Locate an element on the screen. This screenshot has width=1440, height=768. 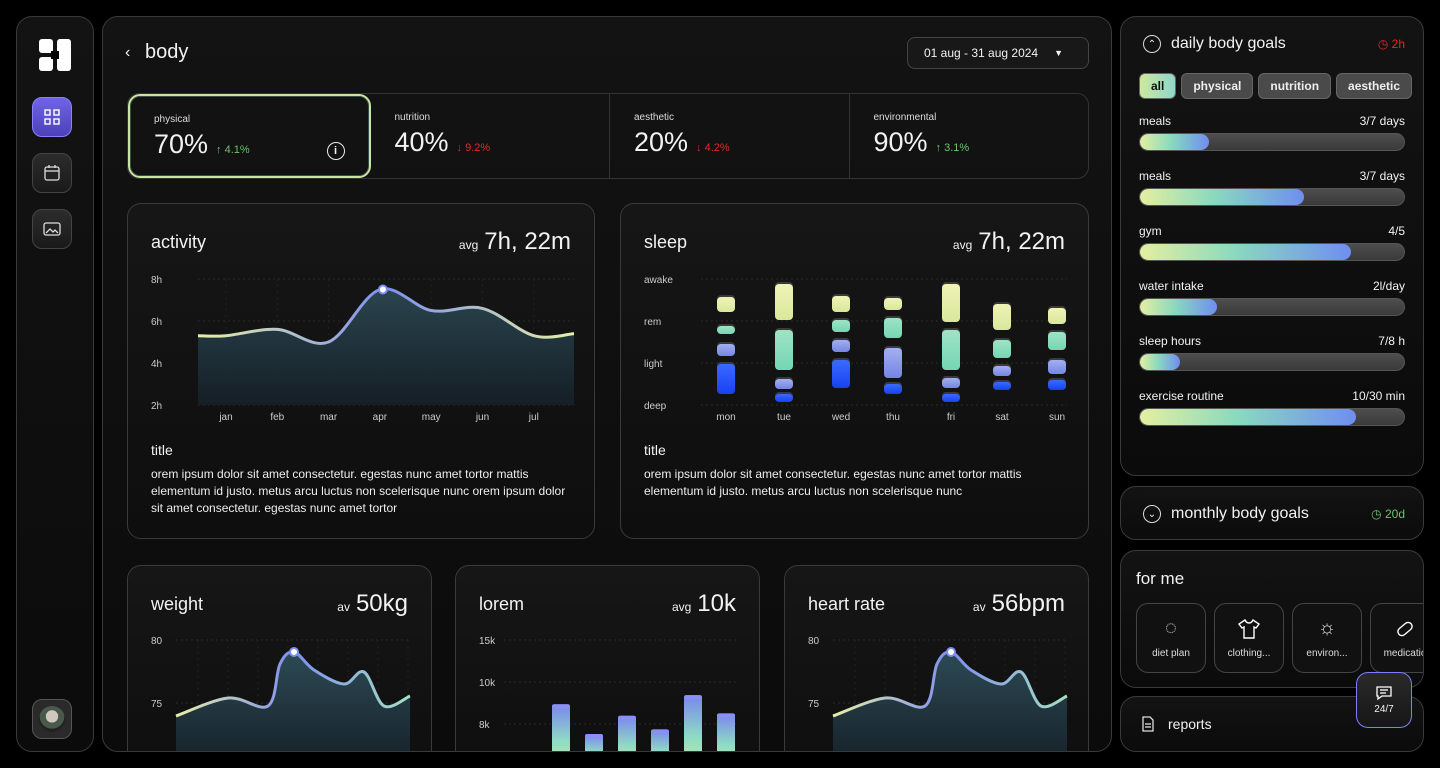
filter-all: all is located at coordinates (1158, 86).